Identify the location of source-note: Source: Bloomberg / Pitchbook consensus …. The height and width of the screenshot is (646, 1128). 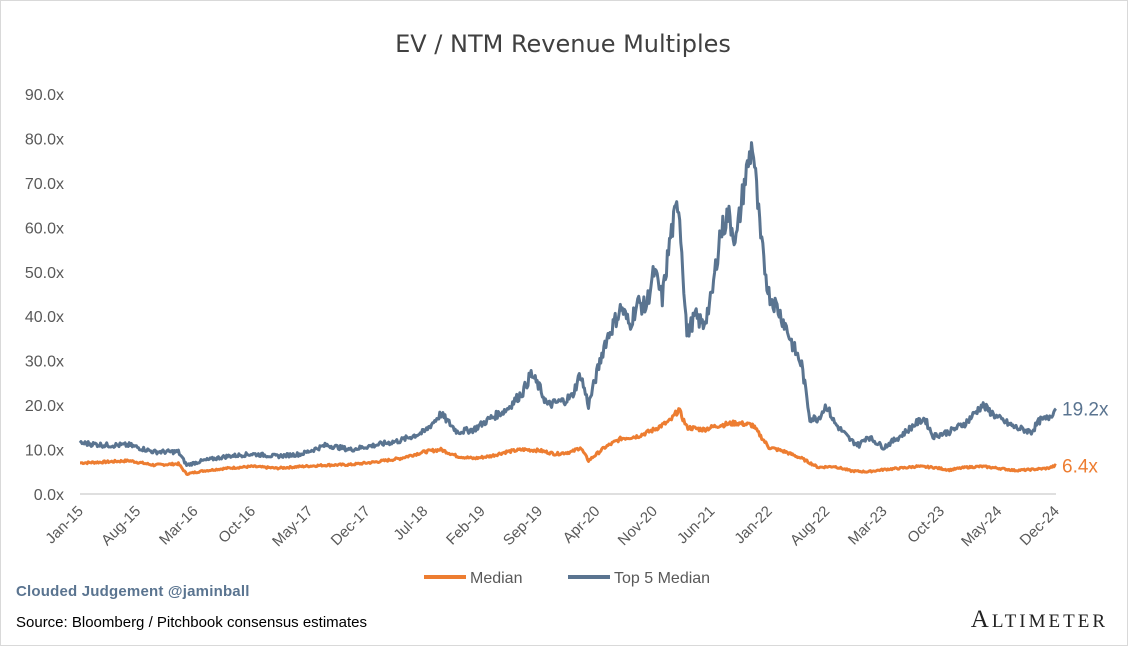
(192, 622).